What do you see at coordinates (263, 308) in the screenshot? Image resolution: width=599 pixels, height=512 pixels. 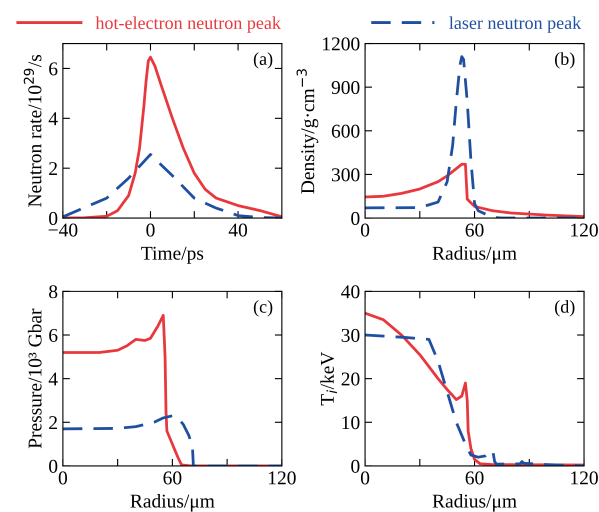 I see `annotation: (c)` at bounding box center [263, 308].